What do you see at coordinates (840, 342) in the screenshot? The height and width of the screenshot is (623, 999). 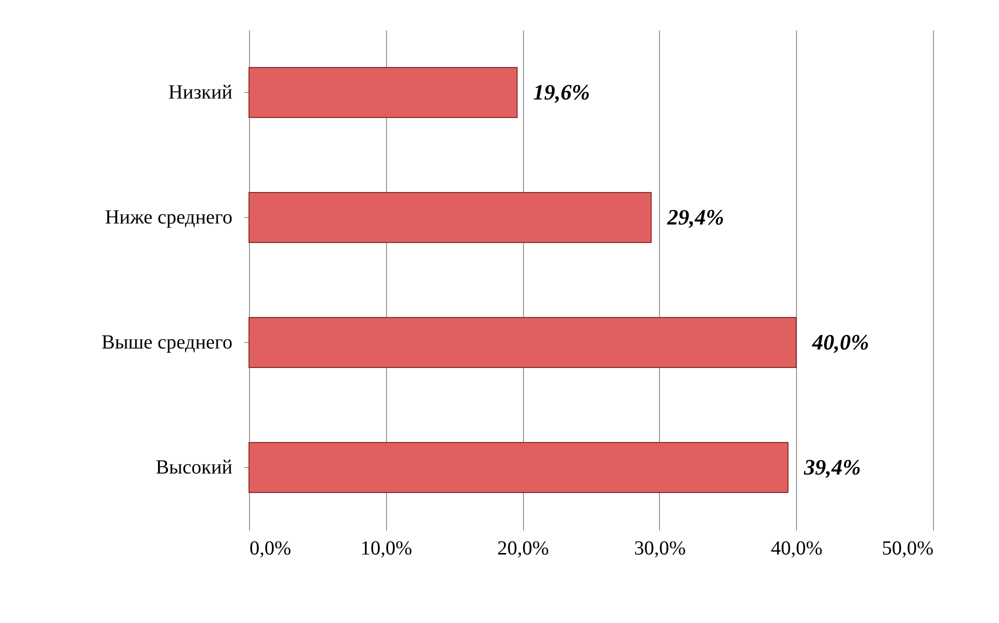 I see `data-label: 40,0%` at bounding box center [840, 342].